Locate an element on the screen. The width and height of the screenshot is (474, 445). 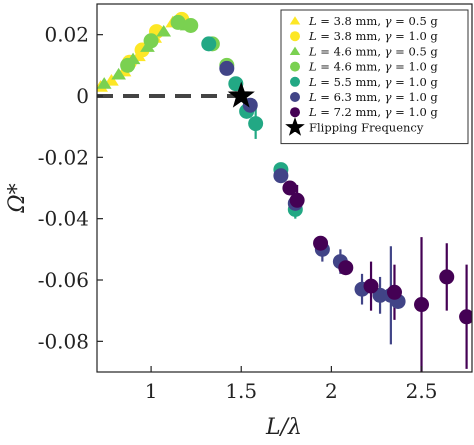
legend-entry: L = 4.6 mm, γ = 1.0 g is located at coordinates (373, 67).